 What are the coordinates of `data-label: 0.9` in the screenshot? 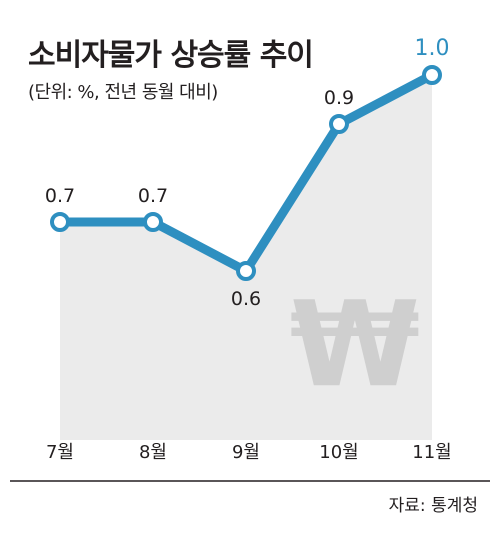 It's located at (339, 98).